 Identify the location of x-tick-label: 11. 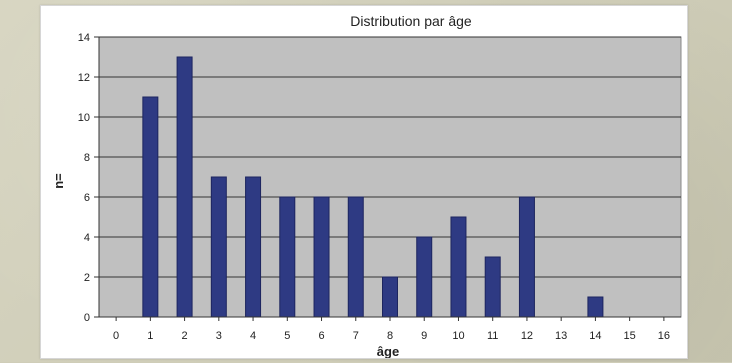
(492, 336).